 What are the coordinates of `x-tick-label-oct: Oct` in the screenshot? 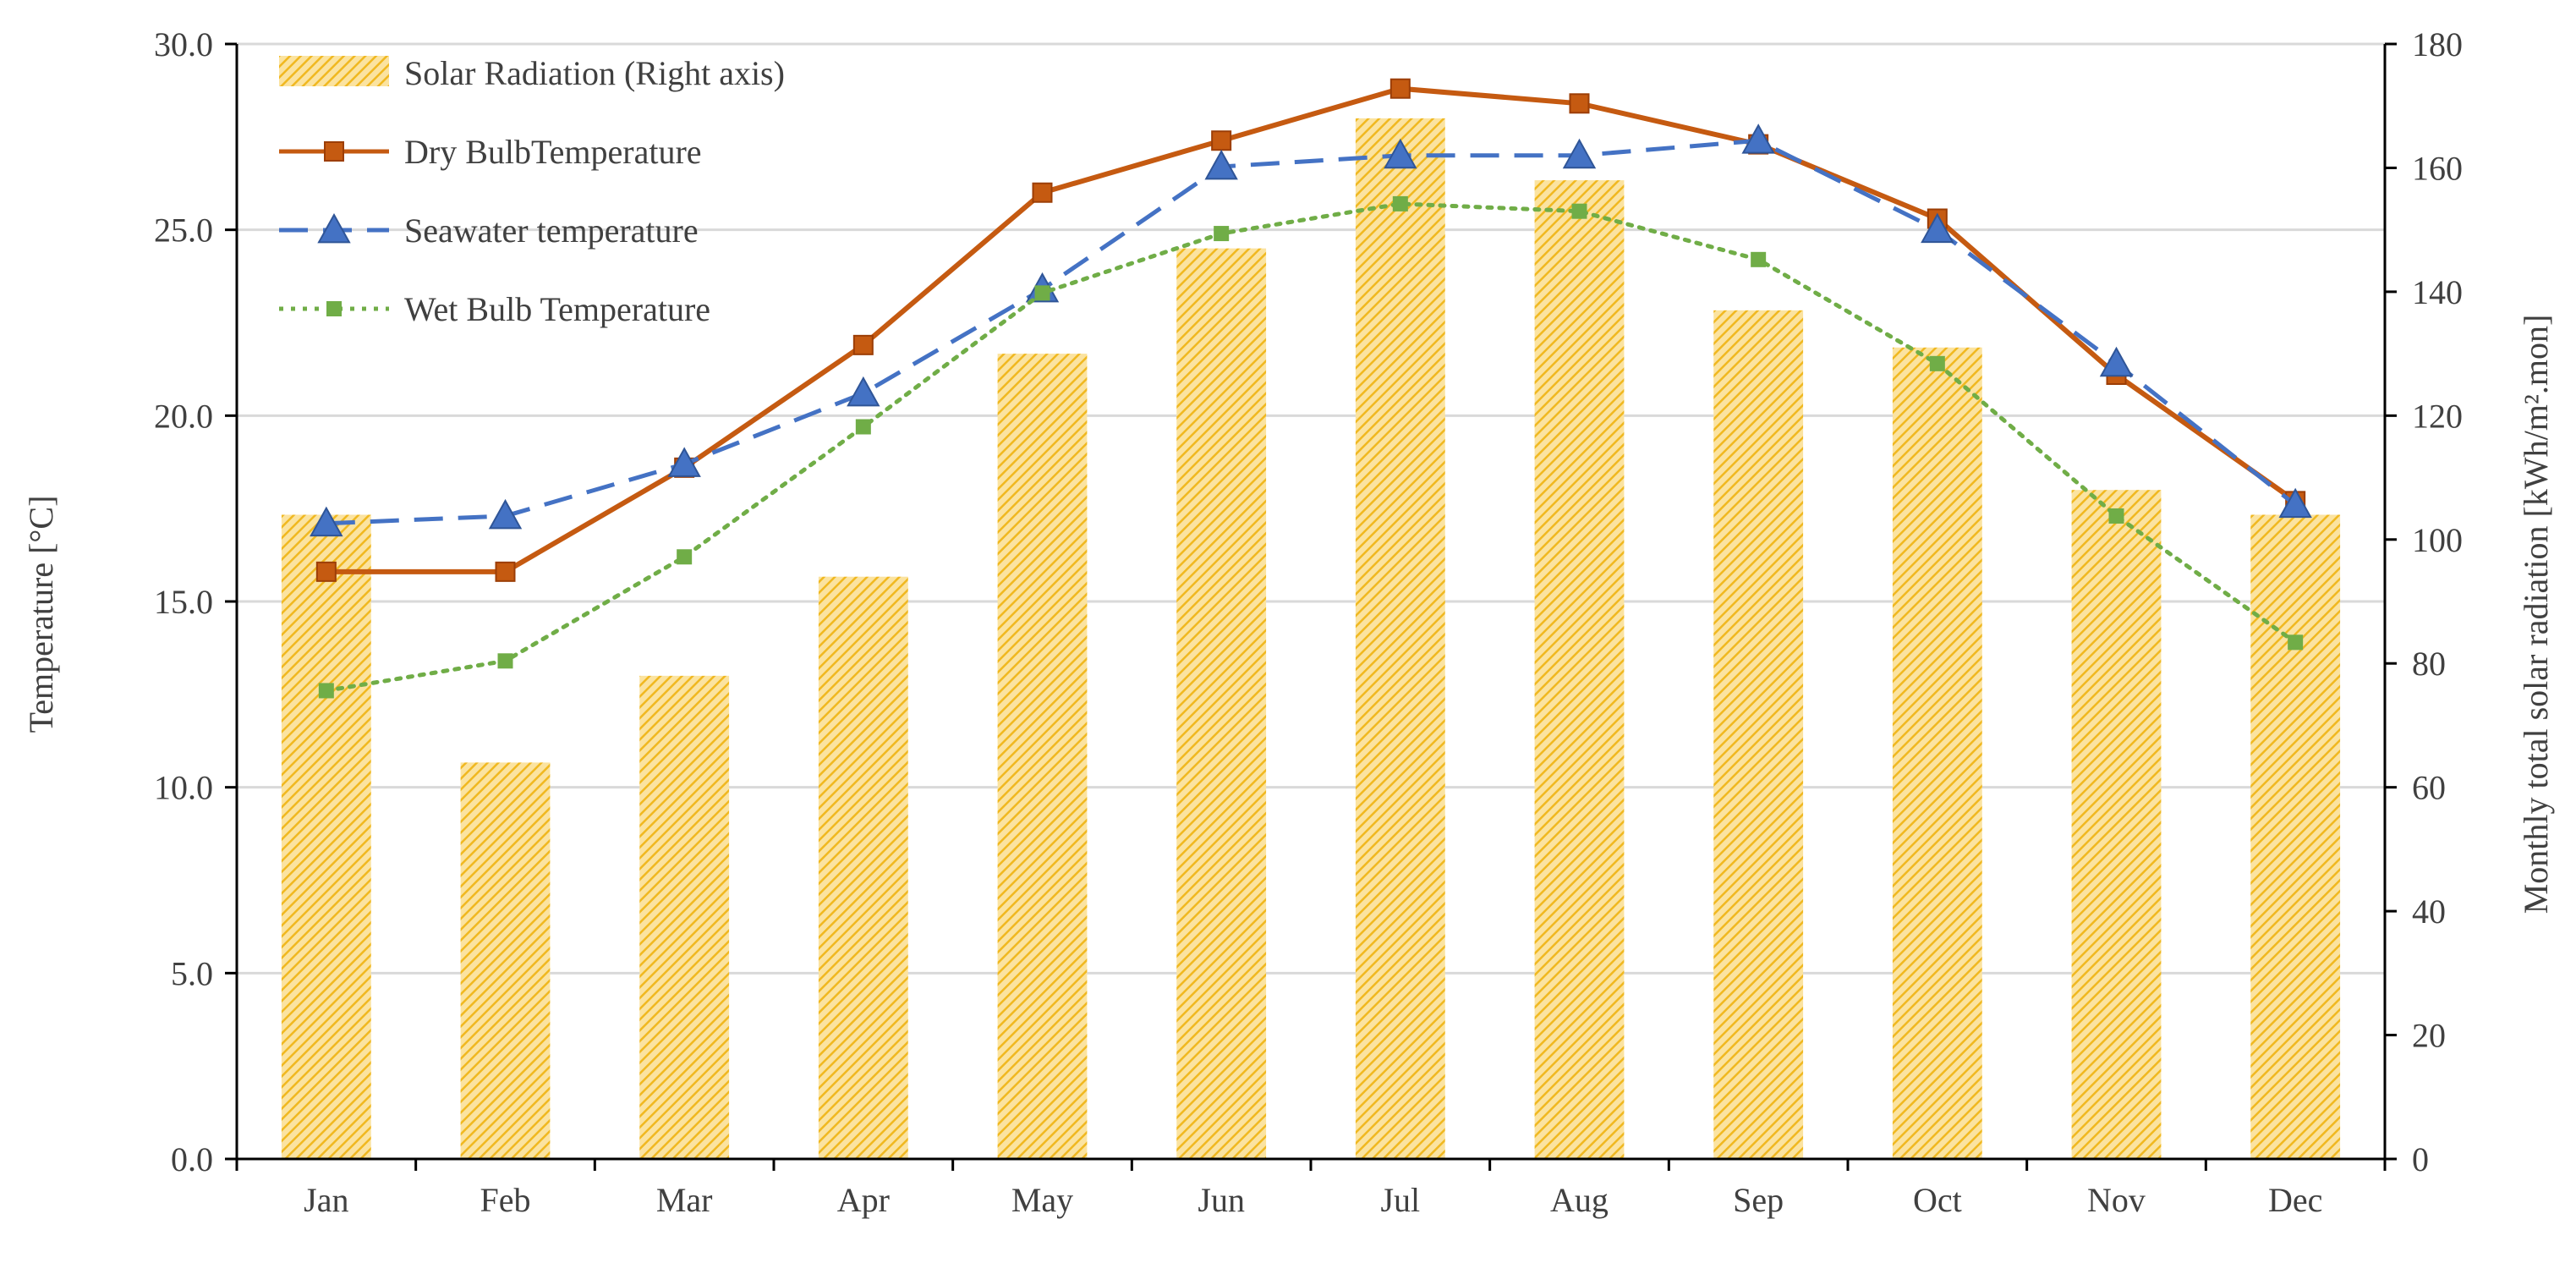 It's located at (1937, 1200).